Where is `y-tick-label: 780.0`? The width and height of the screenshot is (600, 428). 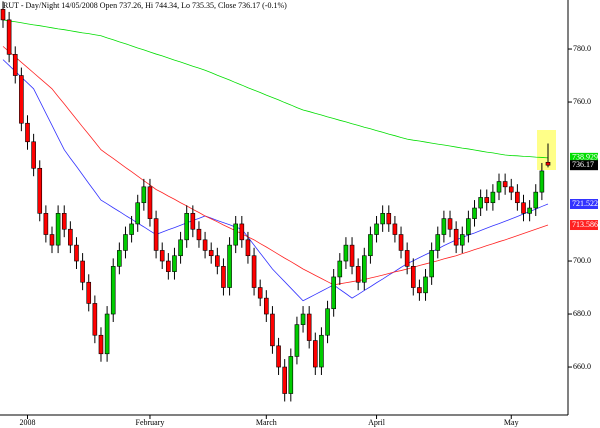
y-tick-label: 780.0 is located at coordinates (582, 48).